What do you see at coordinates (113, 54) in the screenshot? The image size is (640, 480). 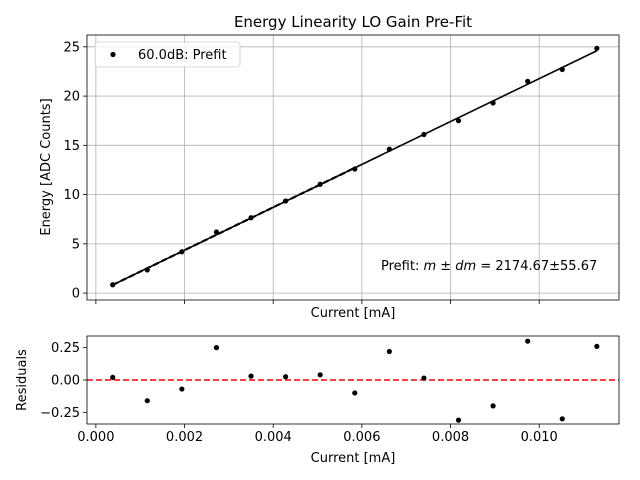 I see `legend-marker` at bounding box center [113, 54].